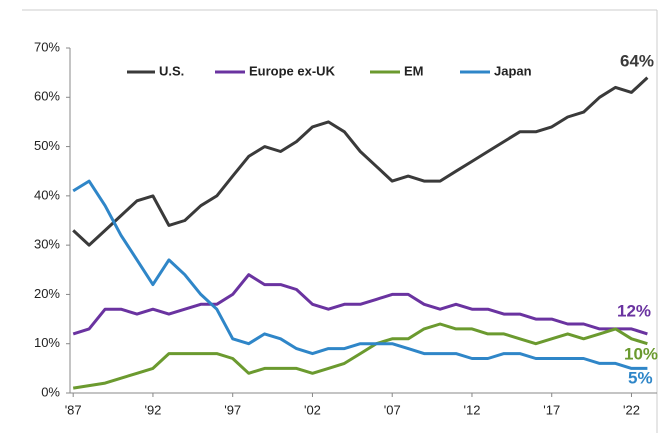  Describe the element at coordinates (637, 60) in the screenshot. I see `end-label: 64%` at that location.